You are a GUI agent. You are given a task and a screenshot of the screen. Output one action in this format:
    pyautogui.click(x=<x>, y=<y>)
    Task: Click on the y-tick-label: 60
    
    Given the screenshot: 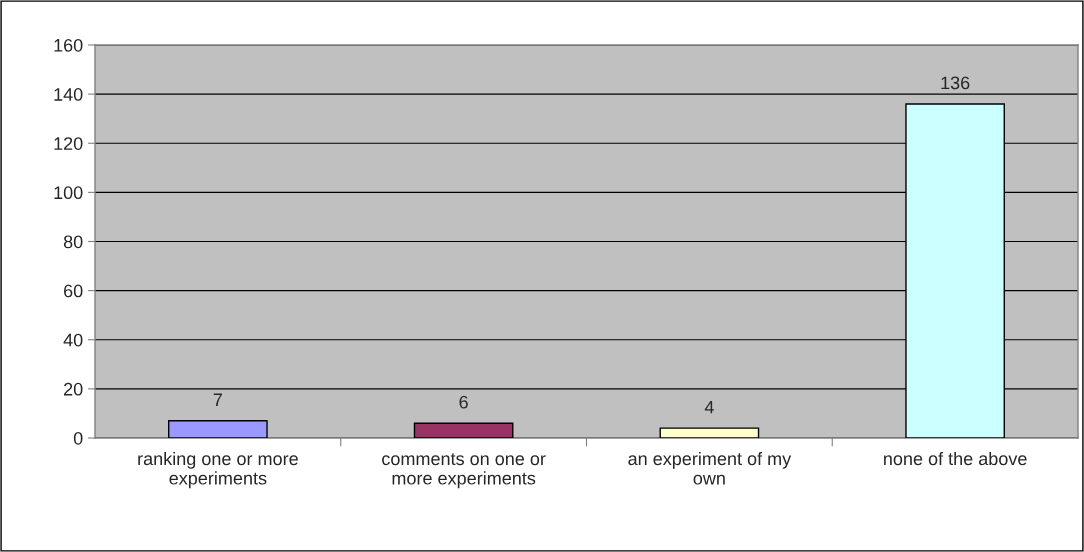 What is the action you would take?
    pyautogui.click(x=73, y=291)
    